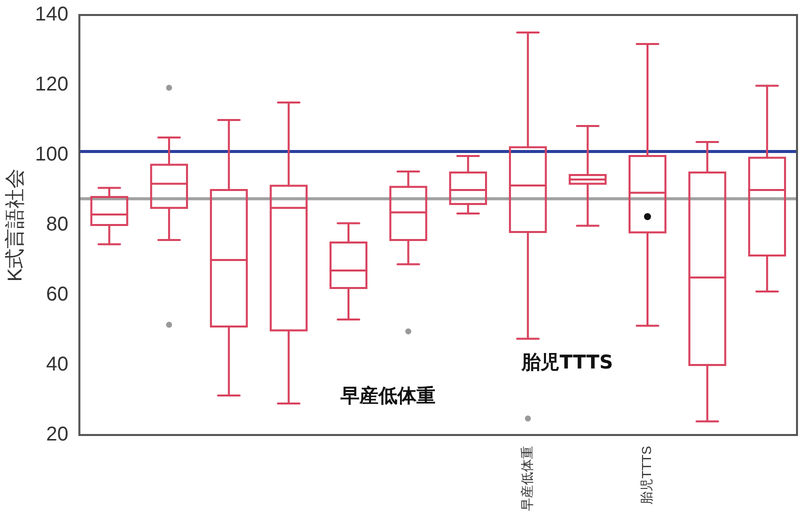  What do you see at coordinates (51, 155) in the screenshot?
I see `y-tick-label: 100` at bounding box center [51, 155].